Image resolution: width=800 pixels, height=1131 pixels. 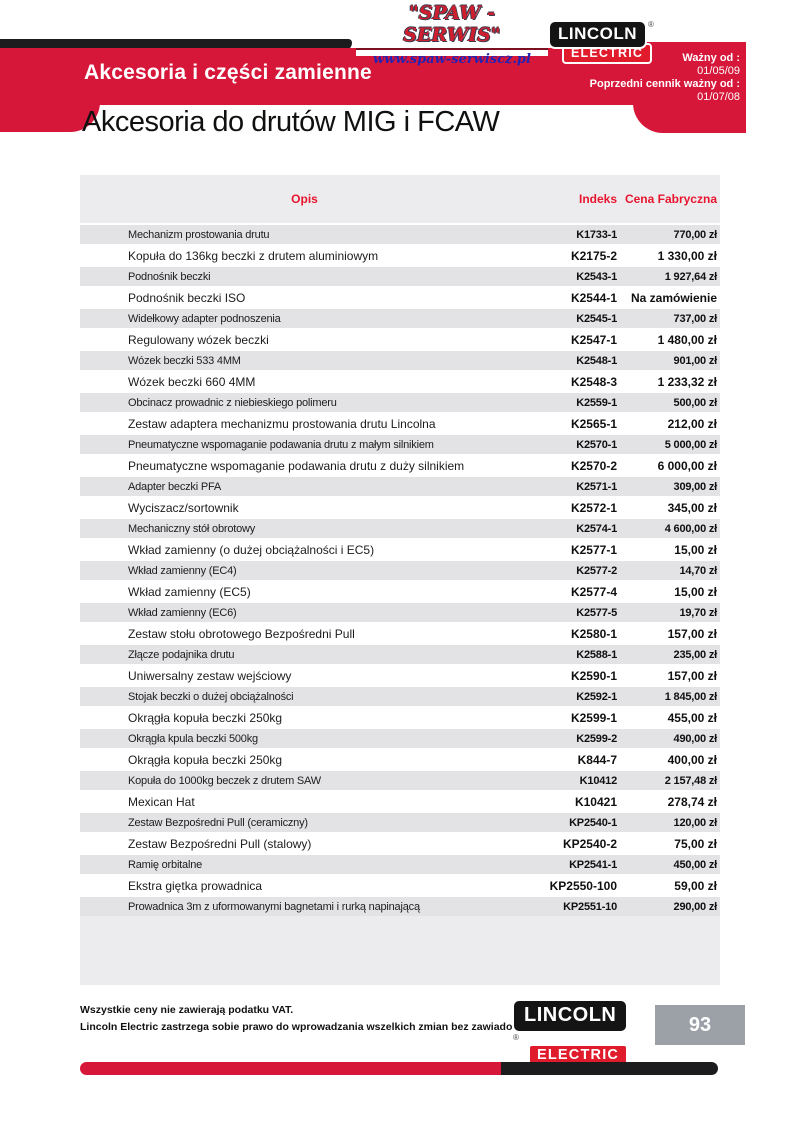 I want to click on electric-wordmark: ELECTRIC, so click(x=578, y=1055).